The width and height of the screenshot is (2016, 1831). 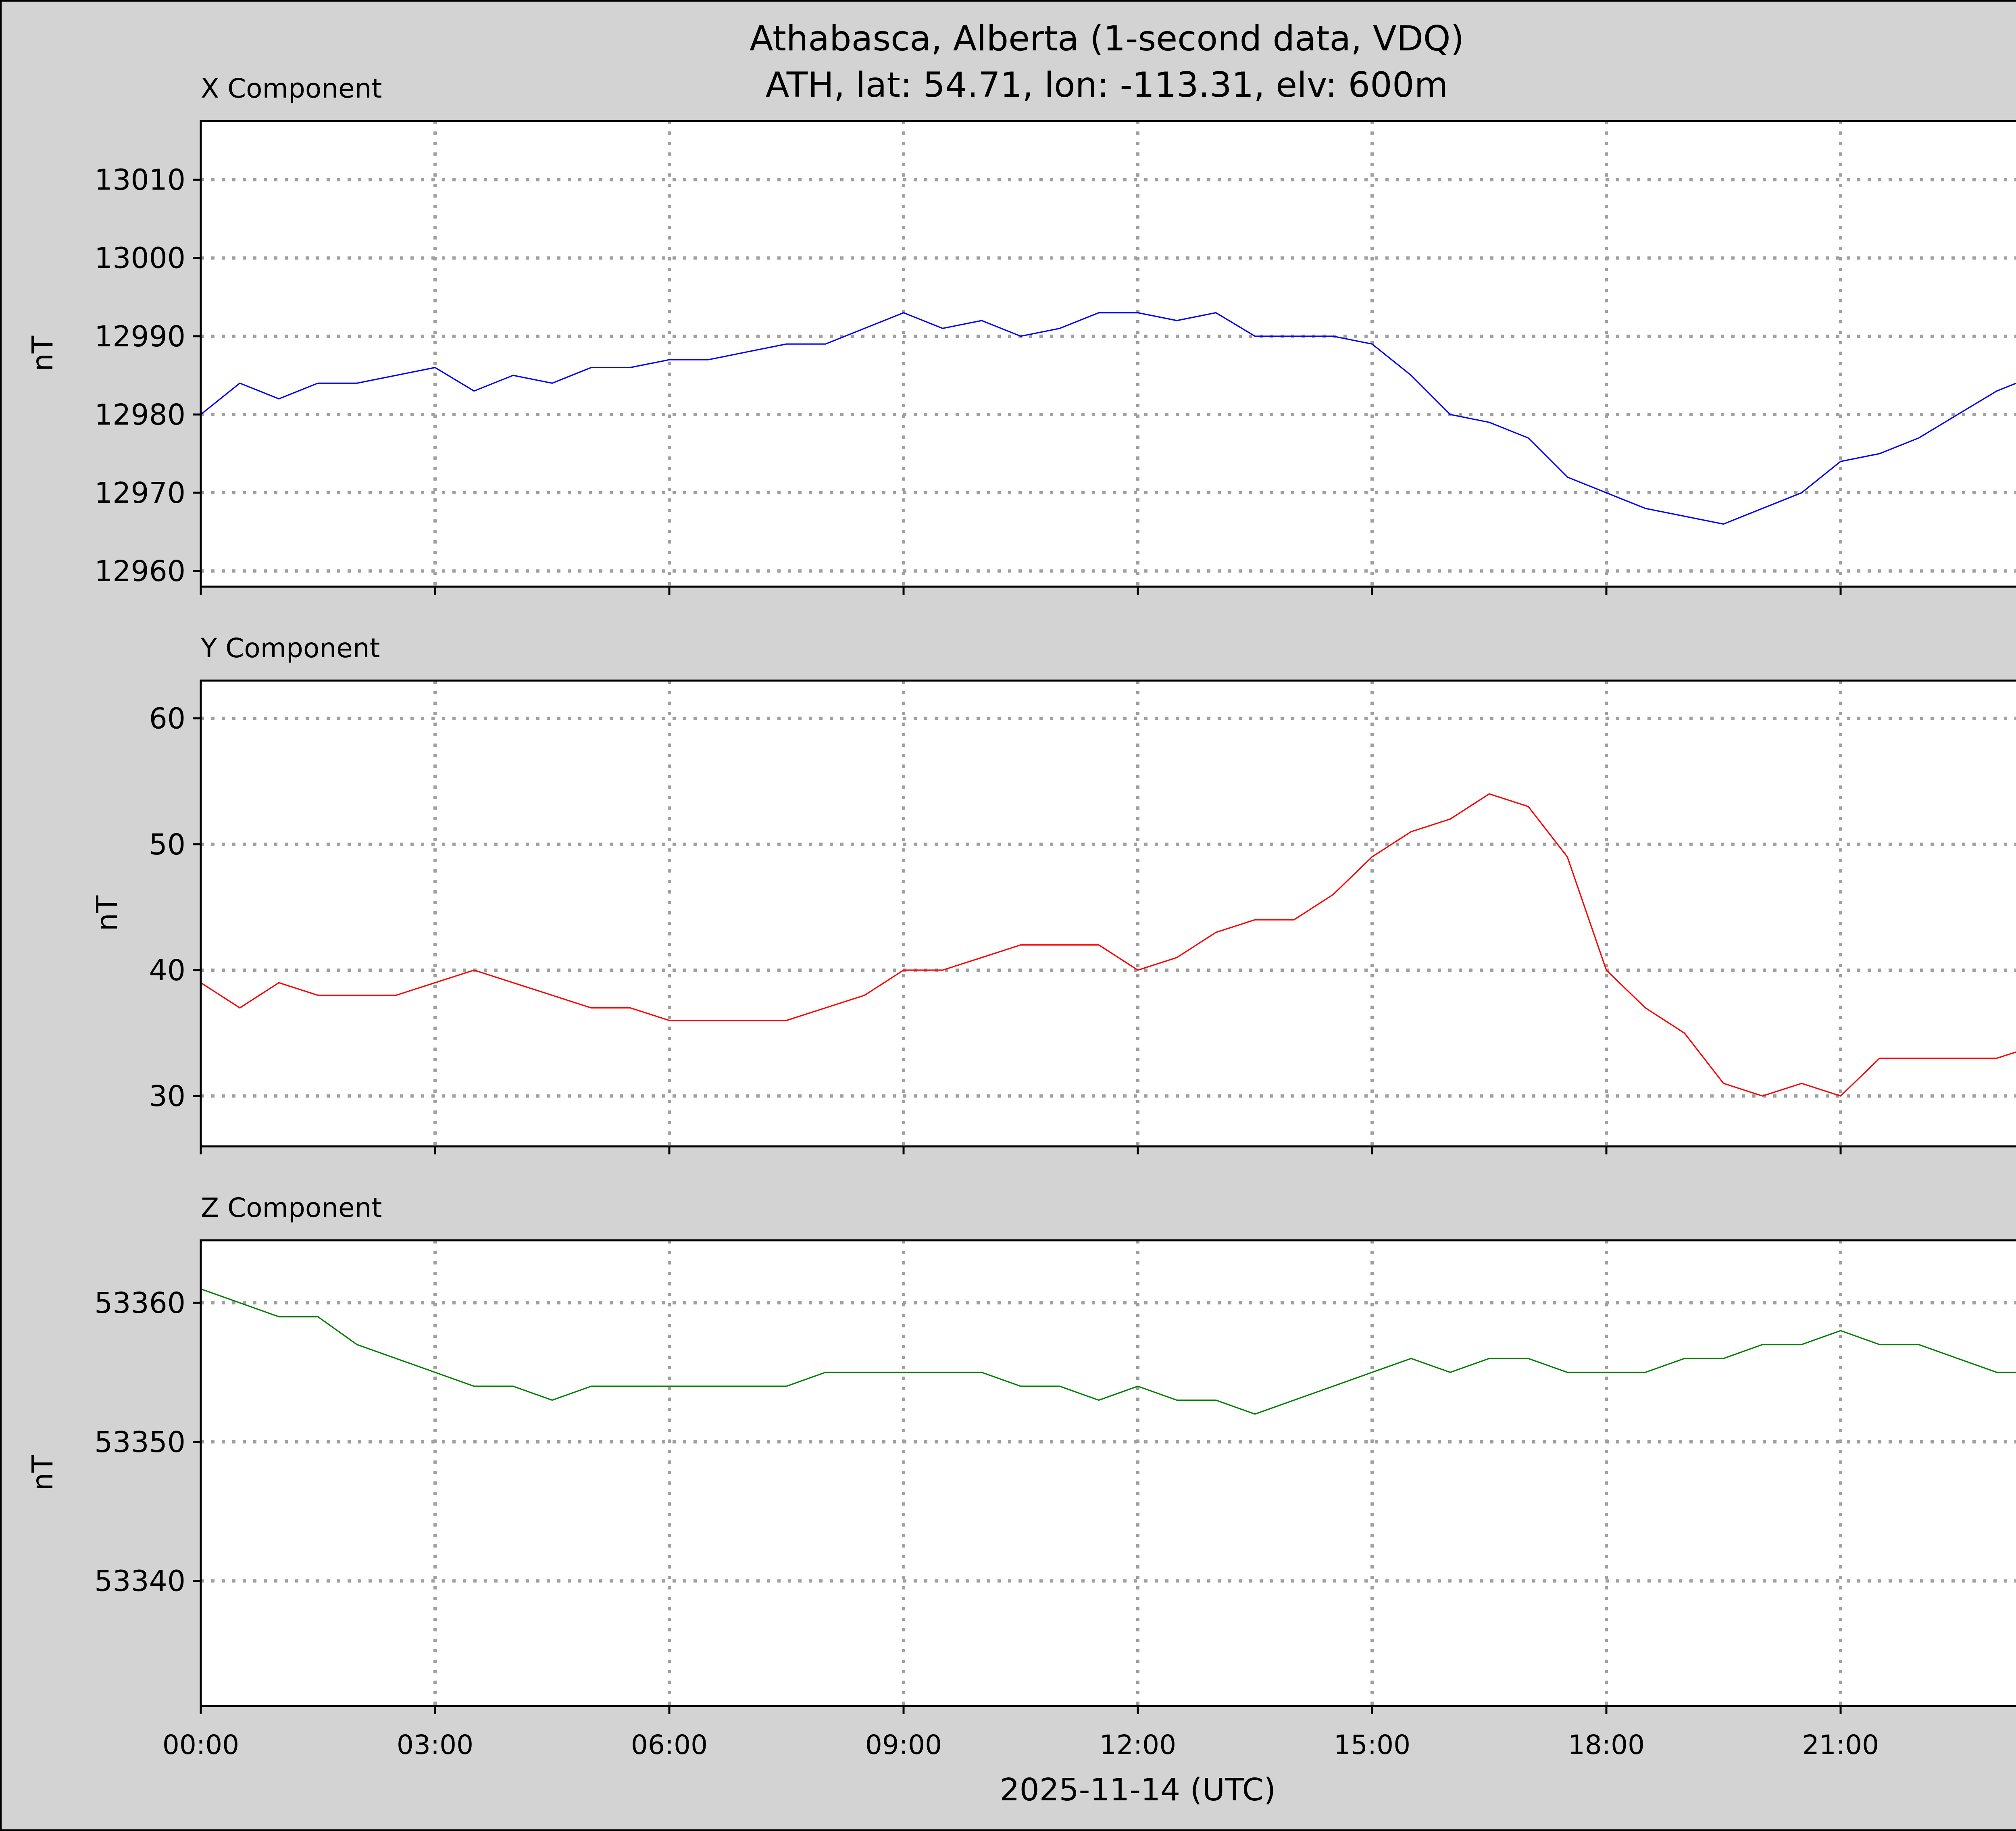 I want to click on y-tick-label: 12970, so click(x=139, y=493).